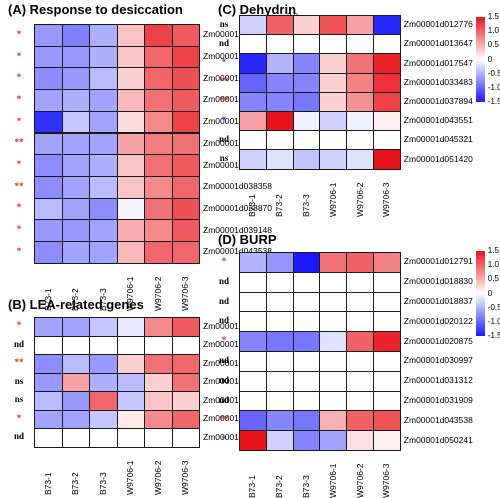 Image resolution: width=500 pixels, height=498 pixels. What do you see at coordinates (494, 322) in the screenshot?
I see `colorbar-tick-label: -1.0` at bounding box center [494, 322].